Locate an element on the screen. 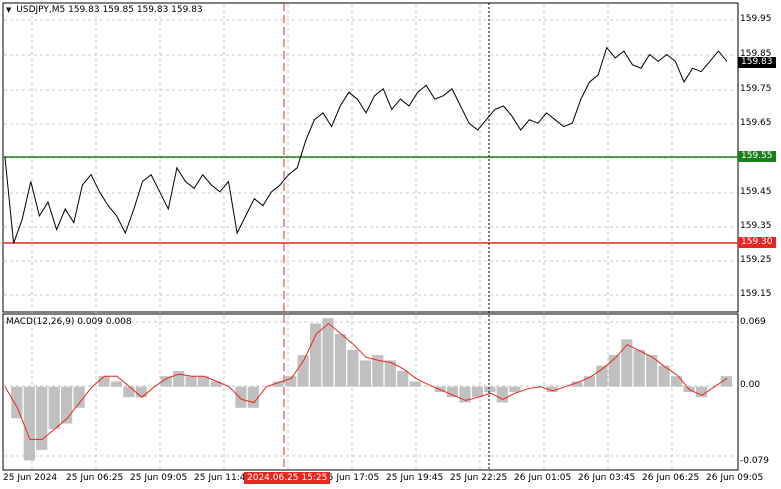 This screenshot has width=781, height=489. price-tick: 159.85 is located at coordinates (756, 54).